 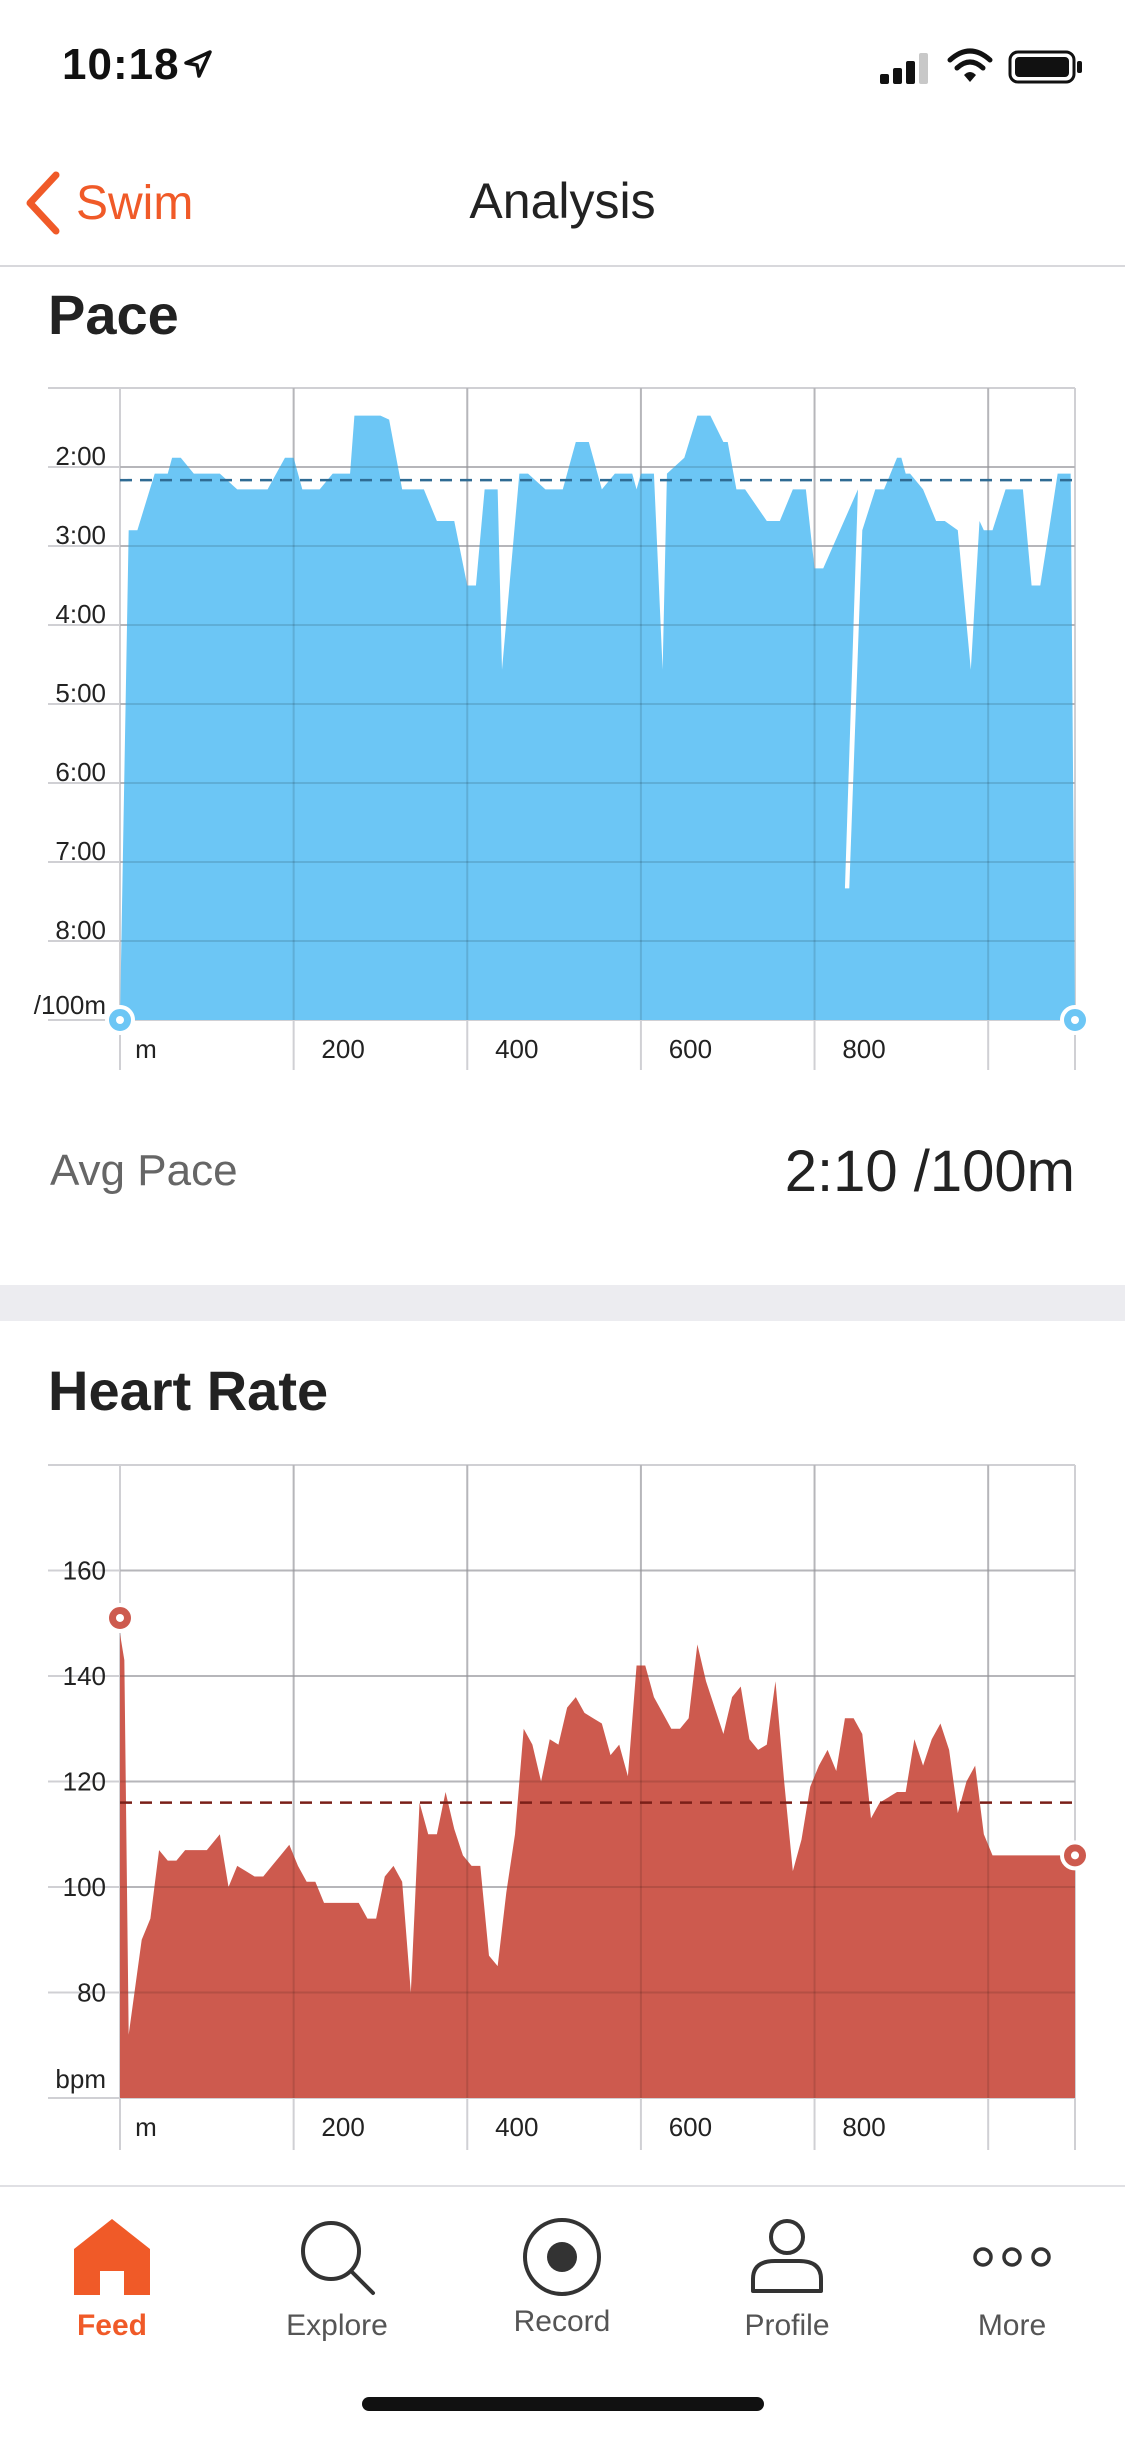 I want to click on tab-feed-label: Feed, so click(x=112, y=2325).